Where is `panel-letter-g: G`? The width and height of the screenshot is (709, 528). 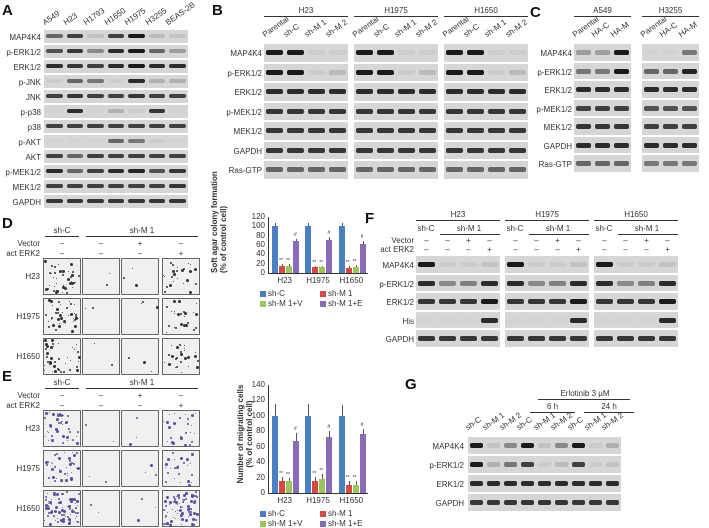
panel-letter-g: G is located at coordinates (411, 384).